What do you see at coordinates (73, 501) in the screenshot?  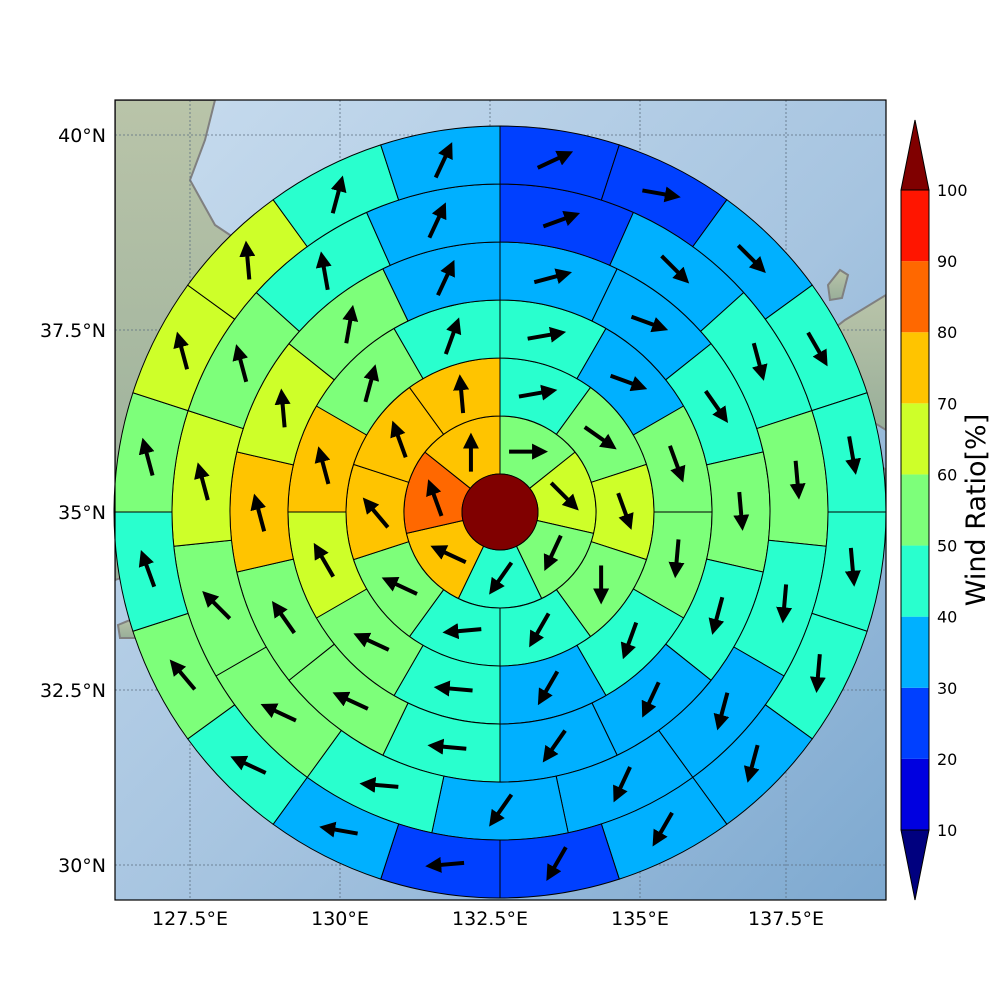 I see `latitude-labels: 30°N 32.5°N 35°N 37.5°N 40°N` at bounding box center [73, 501].